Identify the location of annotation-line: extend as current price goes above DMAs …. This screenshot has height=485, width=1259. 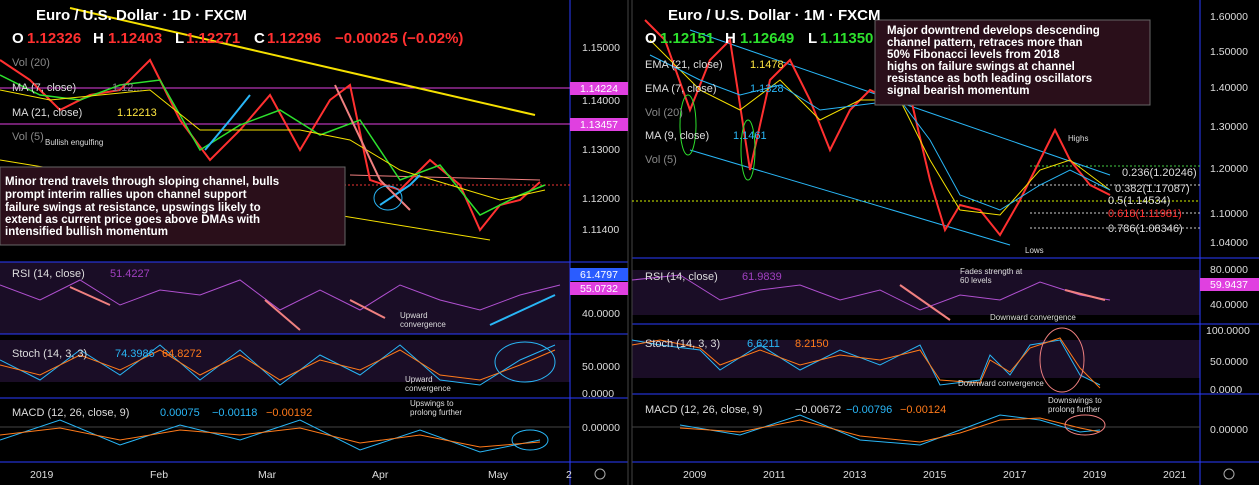
(132, 220).